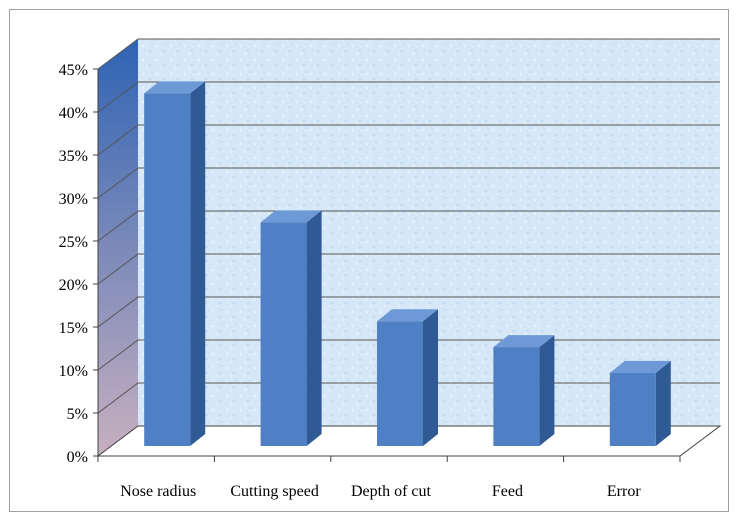 The height and width of the screenshot is (523, 739). Describe the element at coordinates (158, 491) in the screenshot. I see `x-tick-label: Nose radius` at that location.